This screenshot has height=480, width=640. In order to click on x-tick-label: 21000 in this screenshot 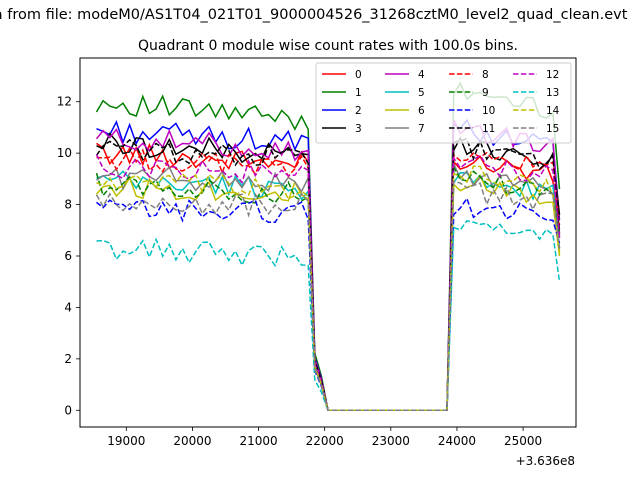, I will do `click(258, 441)`.